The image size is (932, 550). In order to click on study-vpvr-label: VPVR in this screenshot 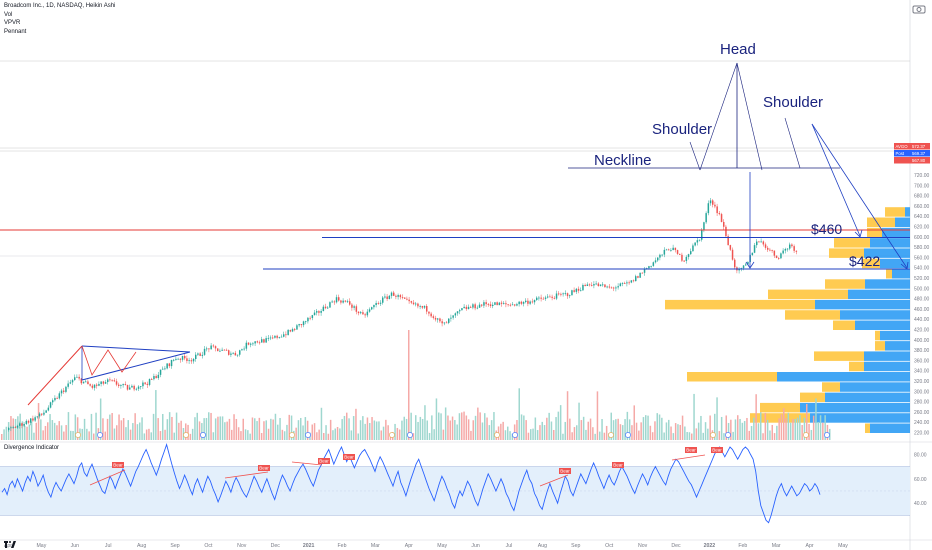, I will do `click(12, 23)`.